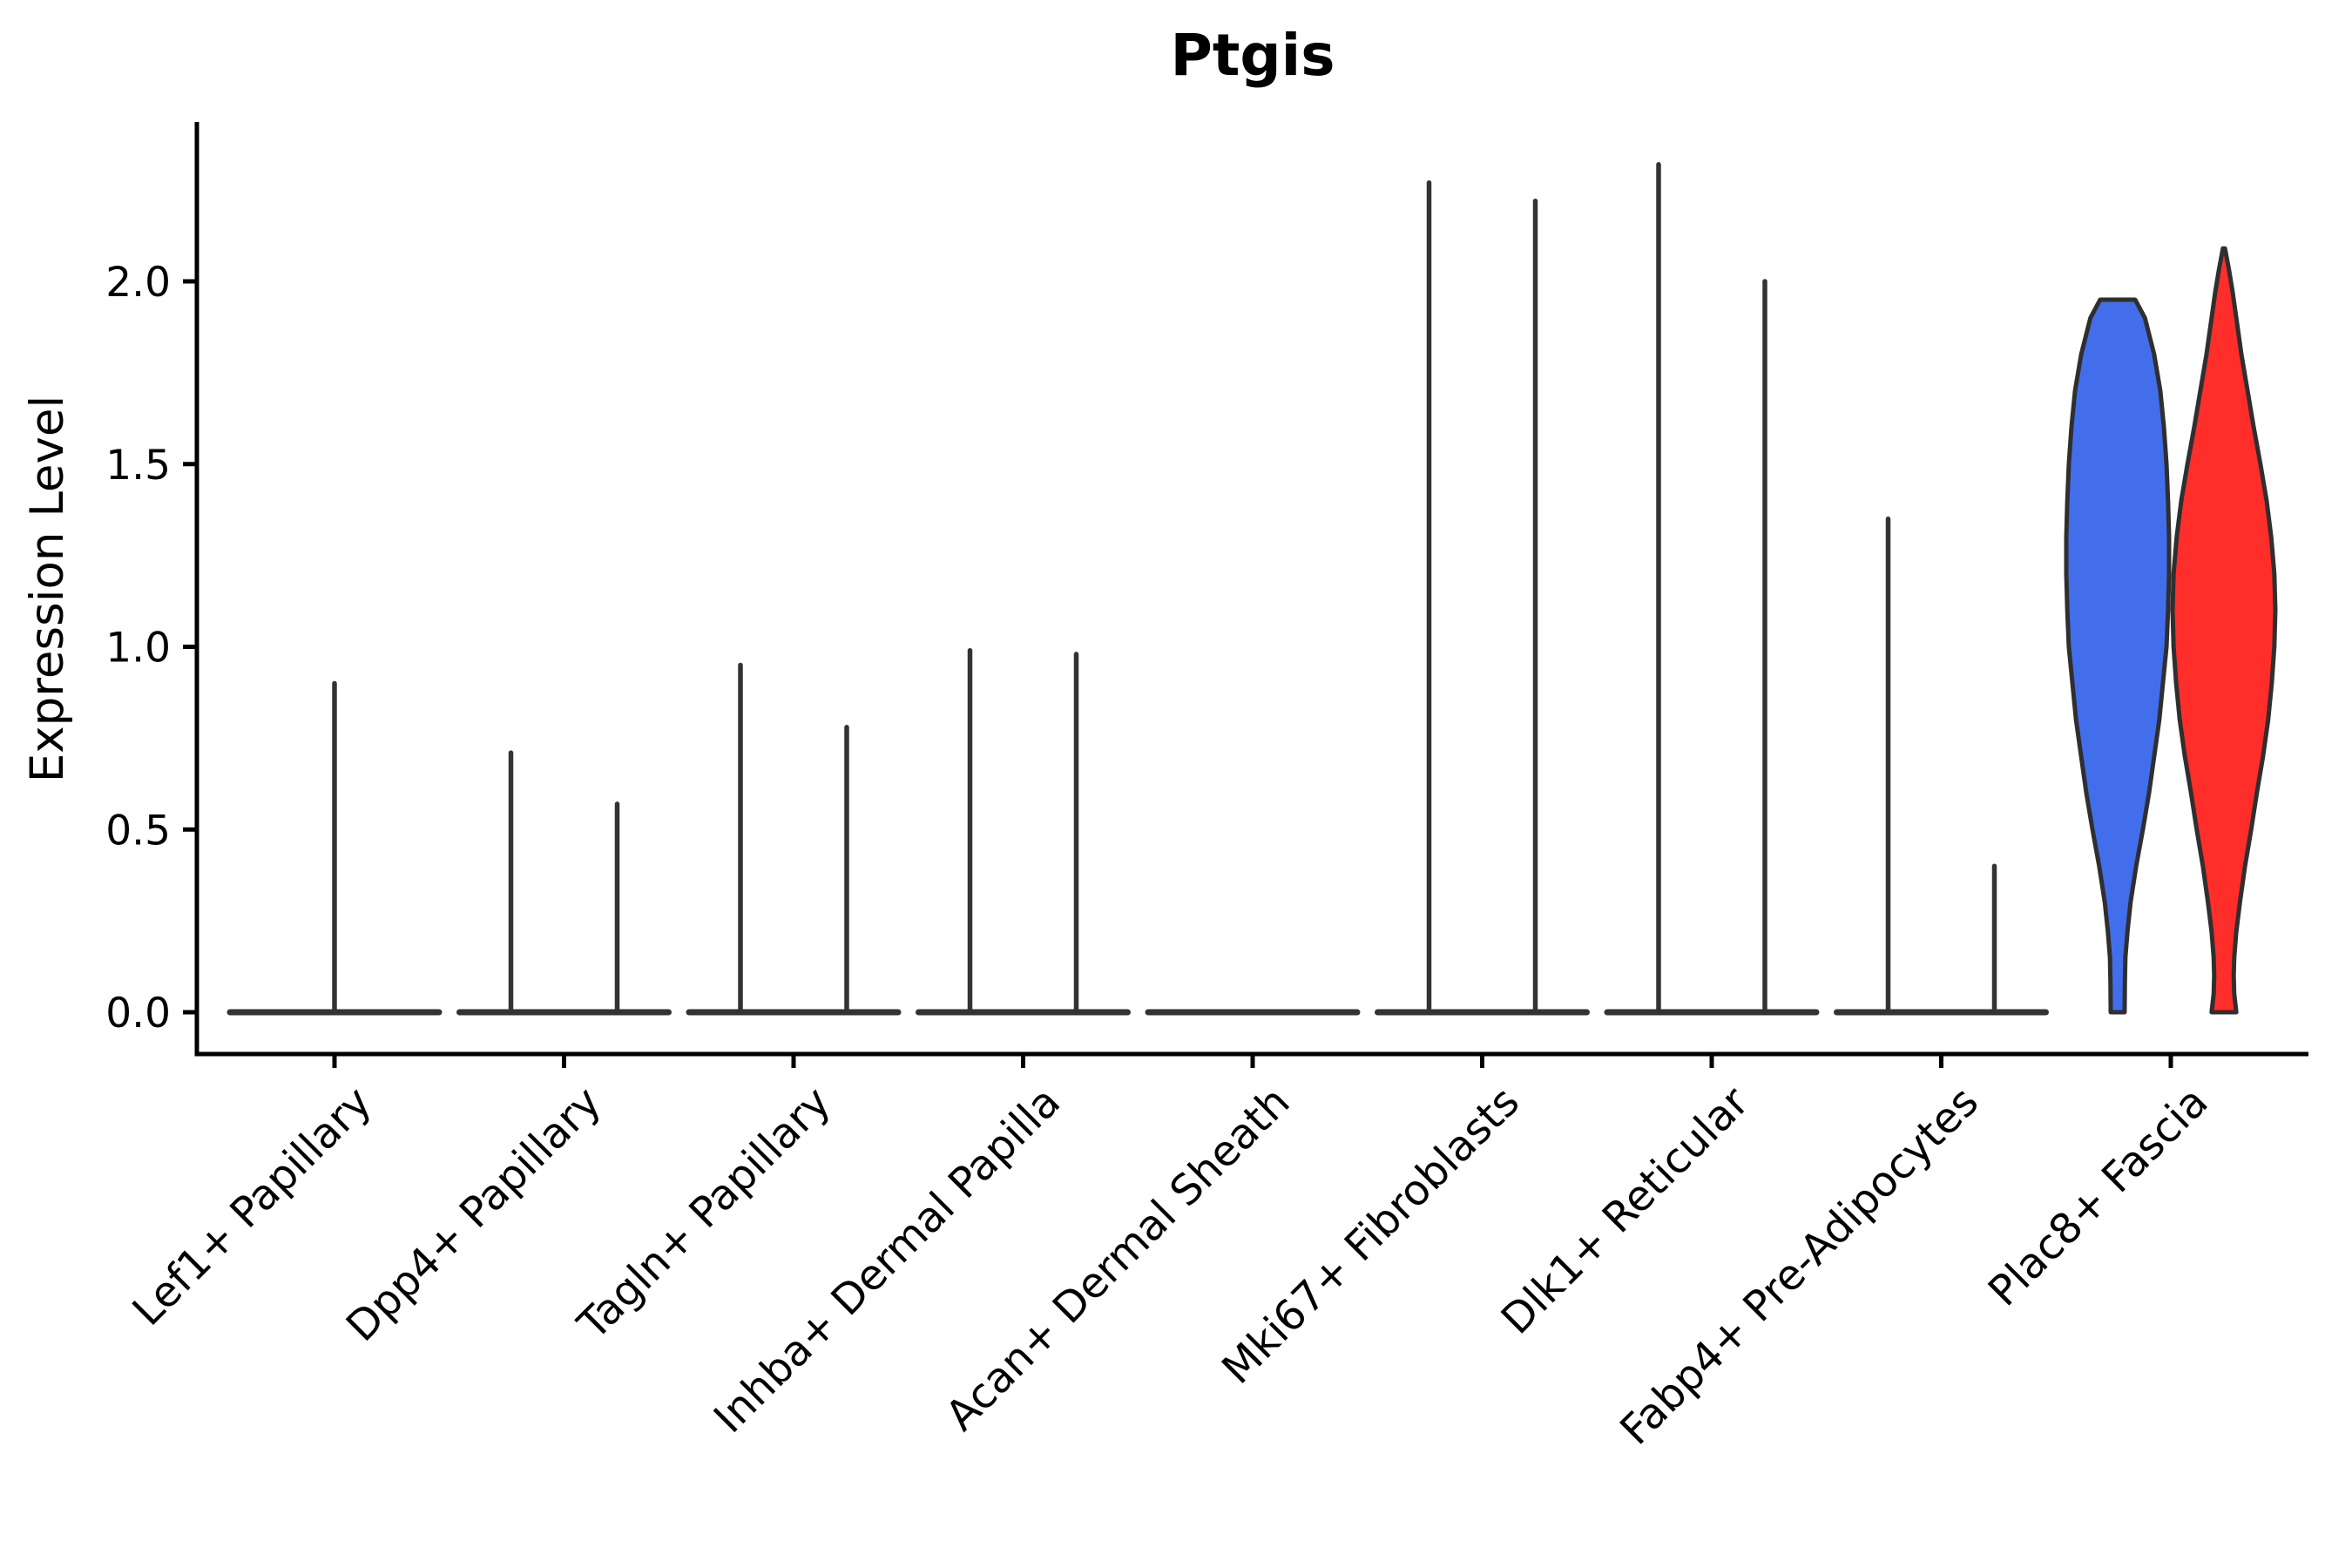 The image size is (2352, 1568). Describe the element at coordinates (2224, 630) in the screenshot. I see `violin-body-red` at that location.